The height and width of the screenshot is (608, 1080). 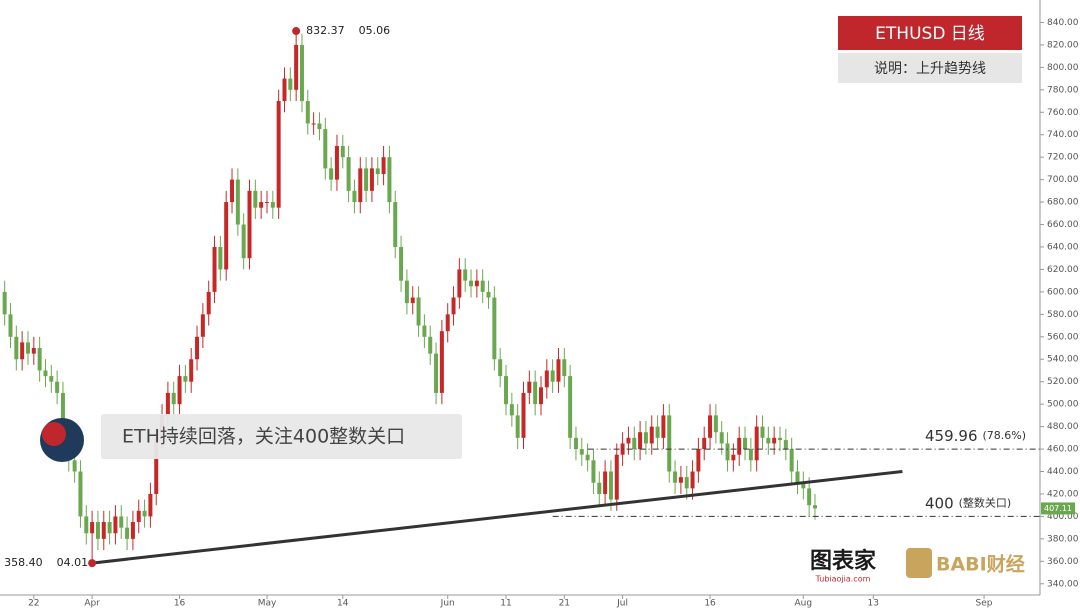 What do you see at coordinates (1063, 405) in the screenshot?
I see `y-tick-label: 500.00` at bounding box center [1063, 405].